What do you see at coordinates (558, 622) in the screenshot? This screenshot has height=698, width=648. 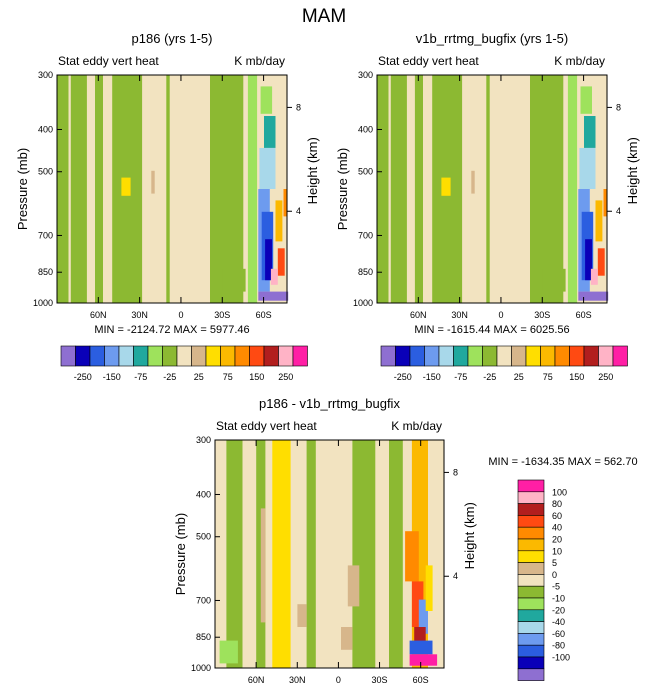 I see `colorbar-label: -40` at bounding box center [558, 622].